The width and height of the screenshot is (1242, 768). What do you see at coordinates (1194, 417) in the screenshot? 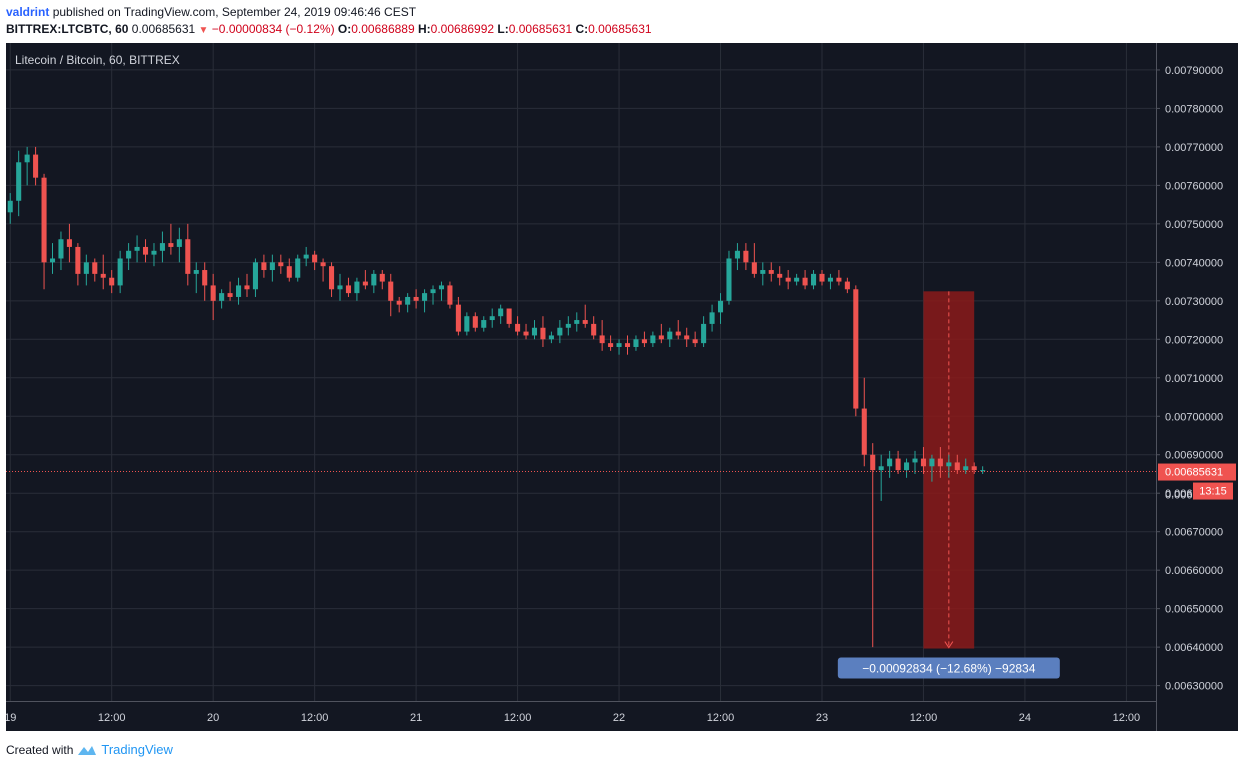
I see `y-tick-label: 0.00700000` at bounding box center [1194, 417].